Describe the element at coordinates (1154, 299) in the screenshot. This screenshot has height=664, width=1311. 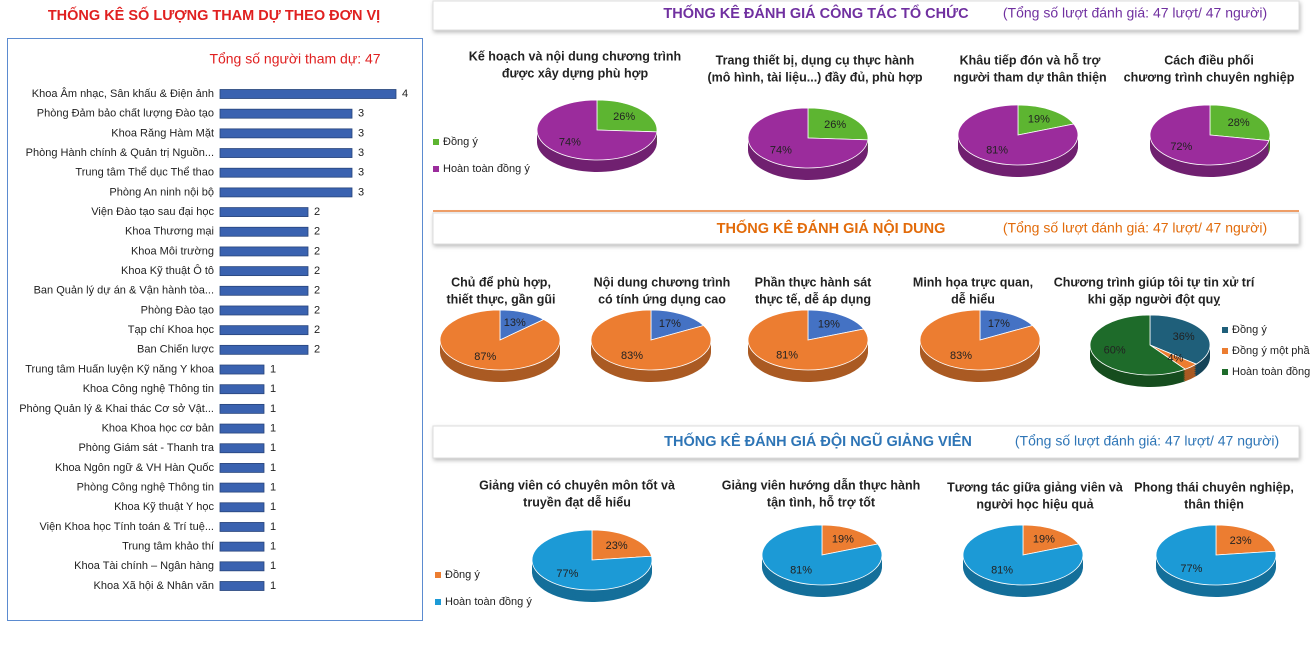
I see `chart-title: khi gặp người đột quỵ` at that location.